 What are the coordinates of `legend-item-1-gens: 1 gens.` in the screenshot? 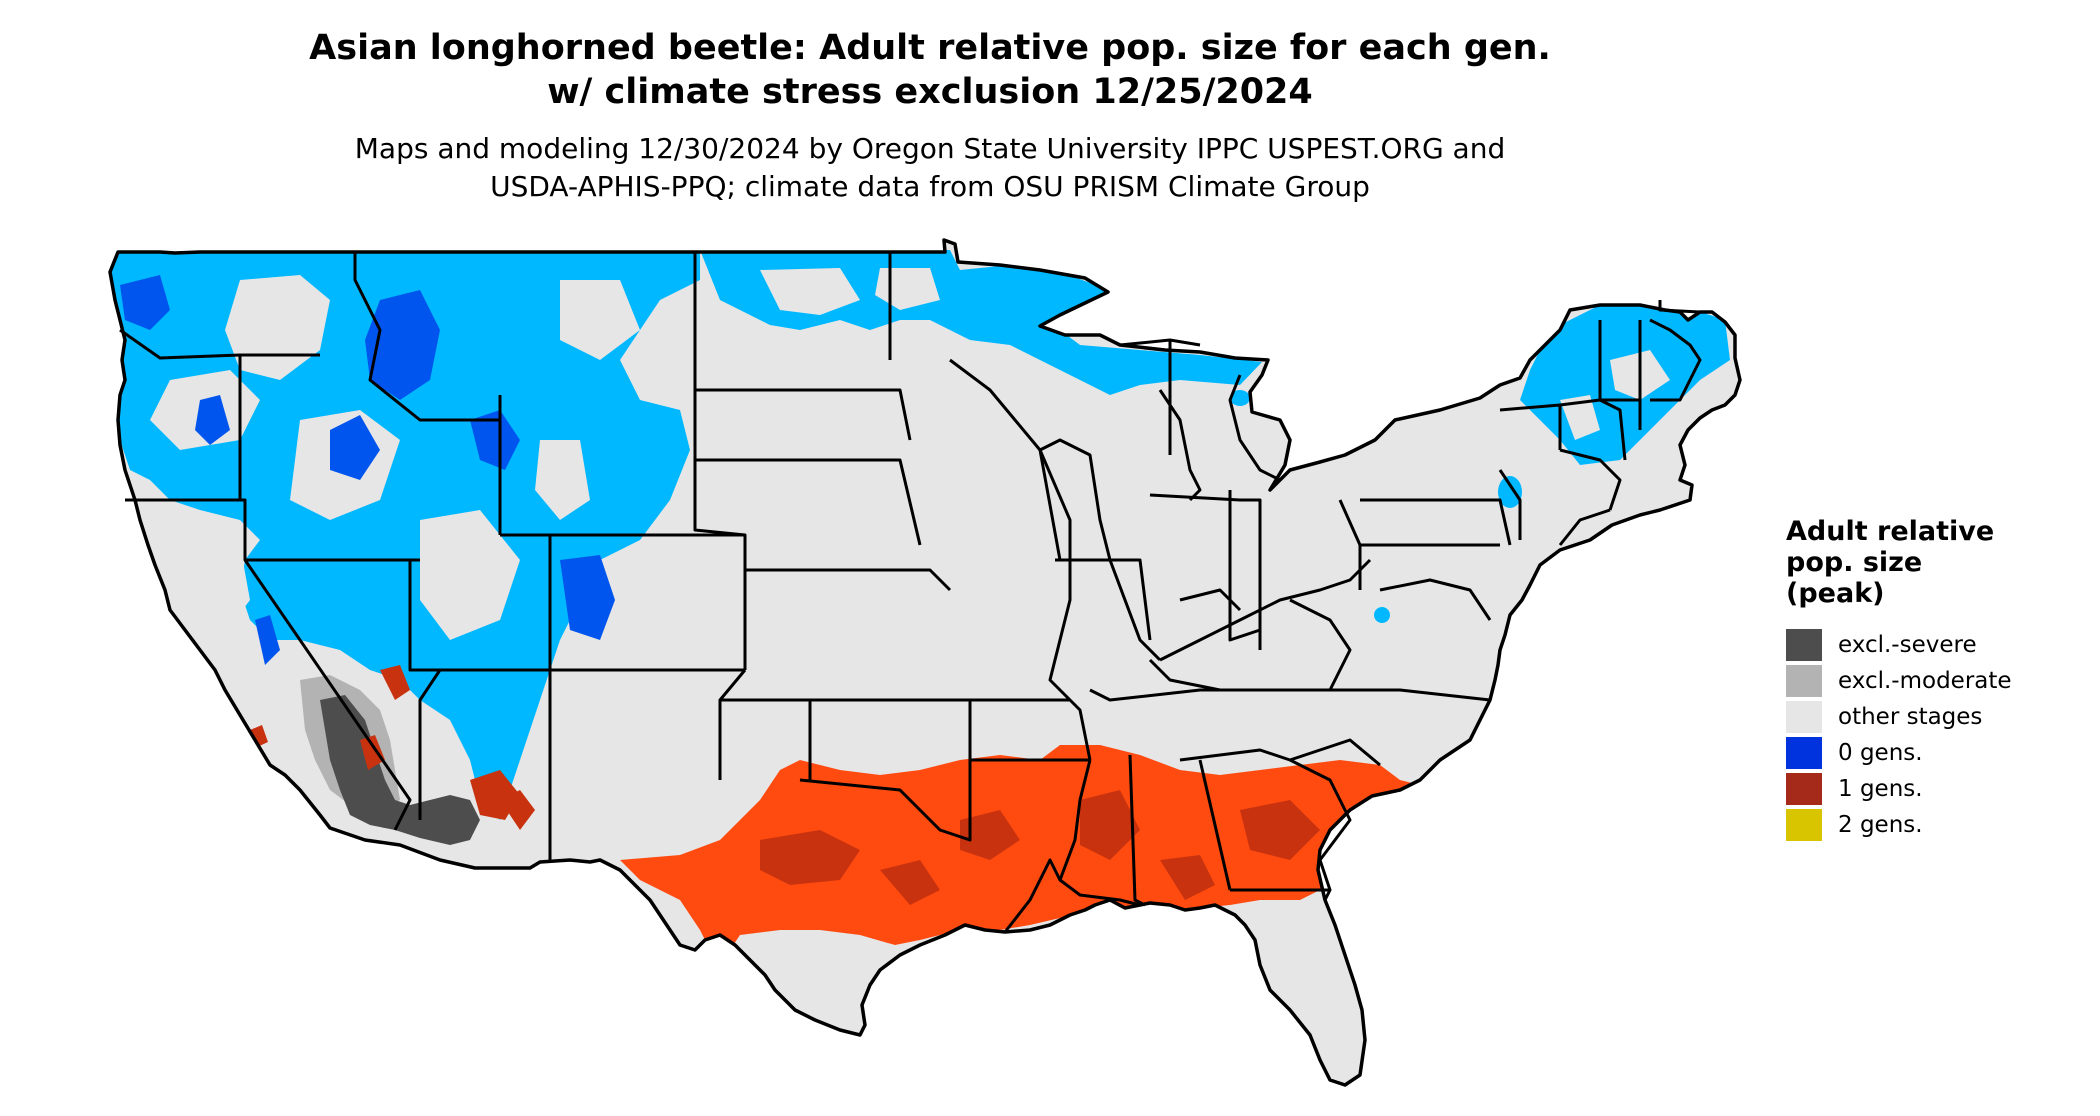 It's located at (1899, 789).